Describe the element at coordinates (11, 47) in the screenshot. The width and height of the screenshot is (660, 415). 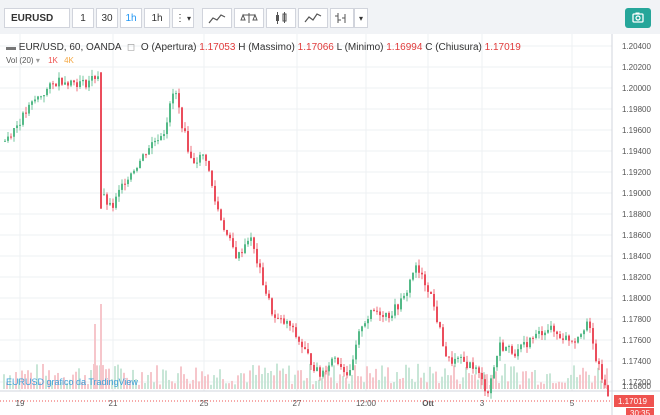
I see `collapse-icon: ▬` at that location.